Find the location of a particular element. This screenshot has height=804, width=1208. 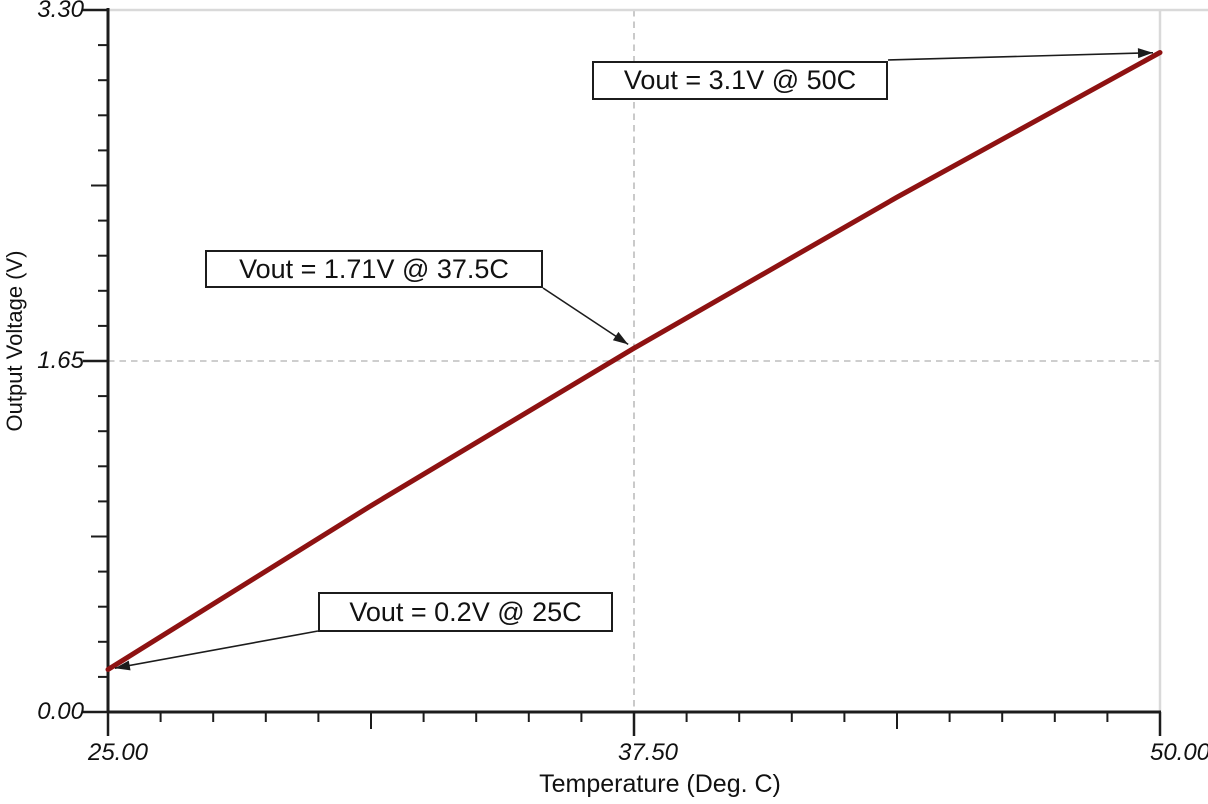

y-tick-label: 0.00 is located at coordinates (60, 711).